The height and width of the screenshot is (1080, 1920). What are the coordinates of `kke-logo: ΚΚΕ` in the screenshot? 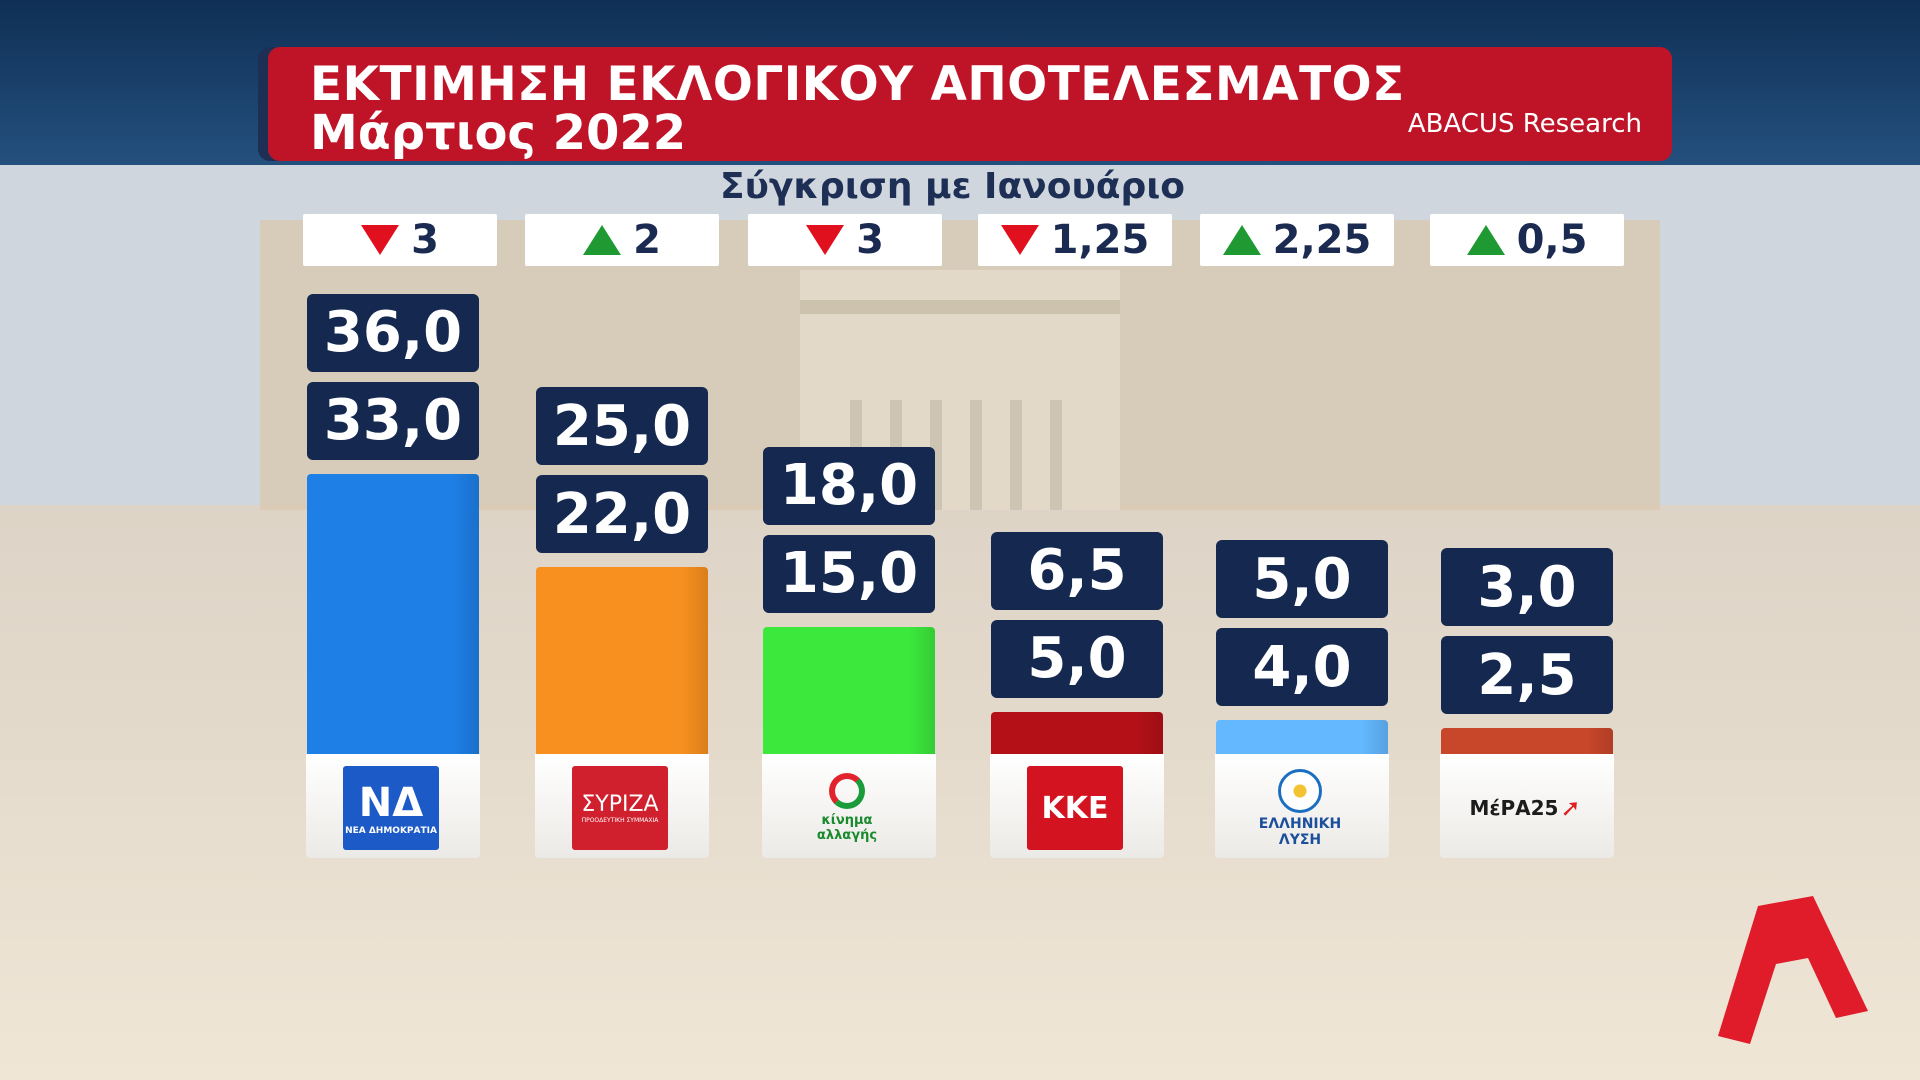 It's located at (1075, 808).